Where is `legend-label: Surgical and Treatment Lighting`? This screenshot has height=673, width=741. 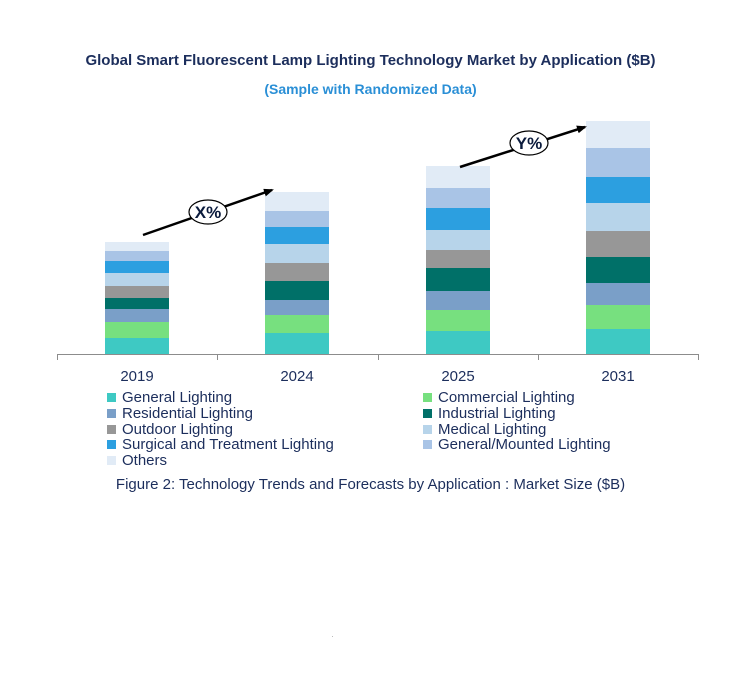
legend-label: Surgical and Treatment Lighting is located at coordinates (228, 445).